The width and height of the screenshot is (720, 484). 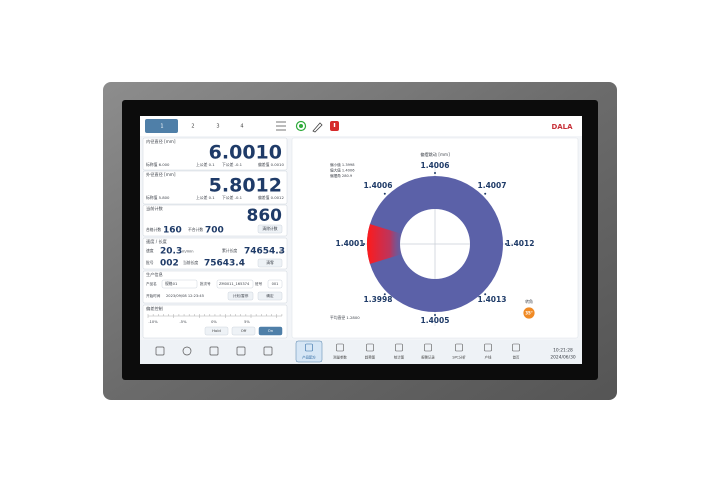 I want to click on angle-button, so click(x=529, y=313).